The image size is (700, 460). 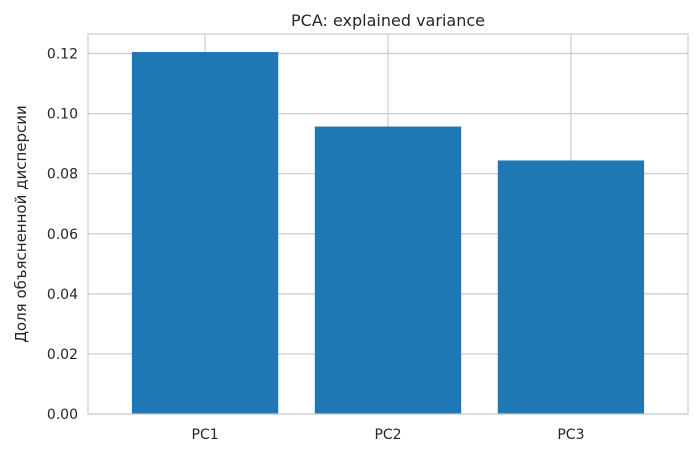 I want to click on y-tick-label: 0.12, so click(x=62, y=55).